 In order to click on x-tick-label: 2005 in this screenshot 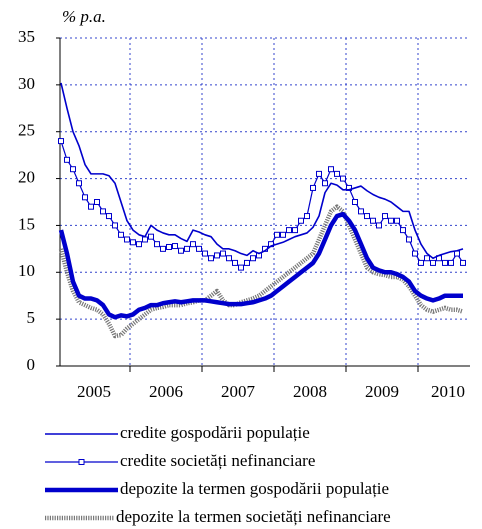, I will do `click(94, 391)`.